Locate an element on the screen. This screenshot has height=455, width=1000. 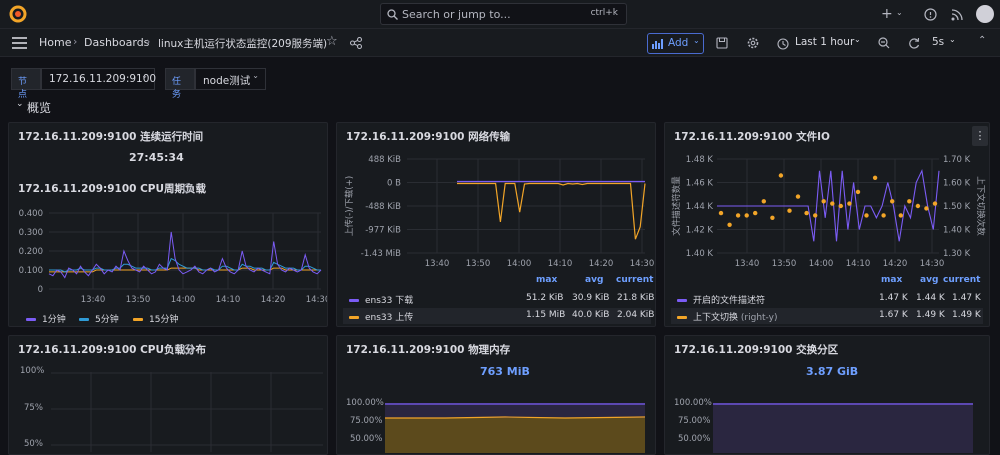
panel-menu-button: ⋮ is located at coordinates (980, 136).